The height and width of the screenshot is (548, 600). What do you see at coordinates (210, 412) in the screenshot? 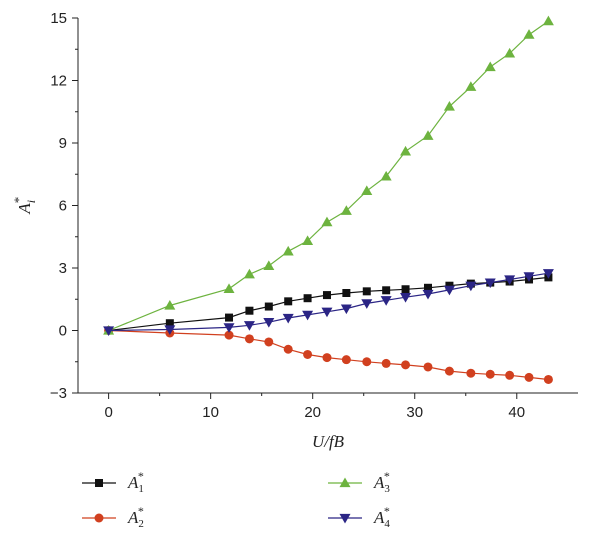
I see `x-tick-label: 10` at bounding box center [210, 412].